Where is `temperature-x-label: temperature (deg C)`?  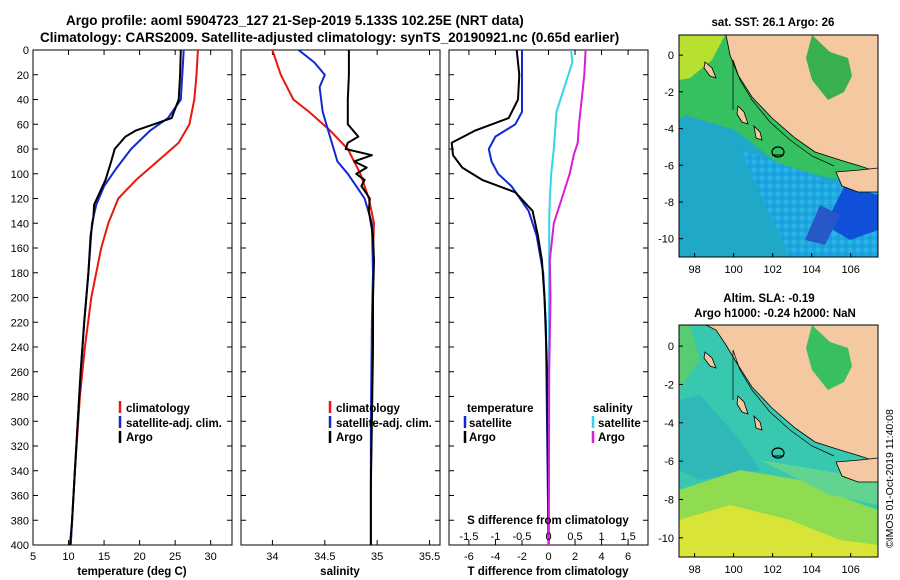 temperature-x-label: temperature (deg C) is located at coordinates (131, 572).